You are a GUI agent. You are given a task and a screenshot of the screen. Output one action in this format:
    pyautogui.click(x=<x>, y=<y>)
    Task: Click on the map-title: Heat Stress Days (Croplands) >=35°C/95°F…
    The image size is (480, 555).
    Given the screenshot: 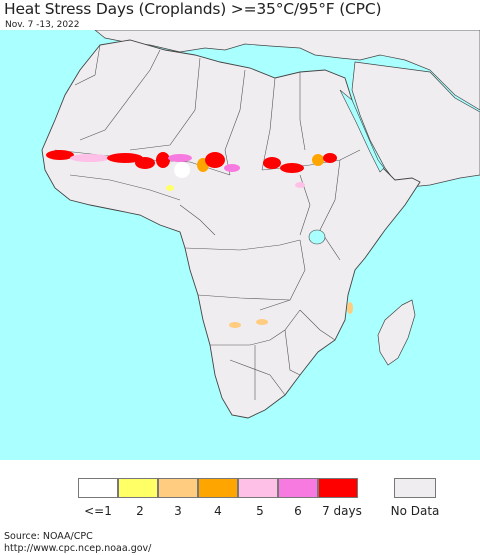 What is the action you would take?
    pyautogui.click(x=193, y=9)
    